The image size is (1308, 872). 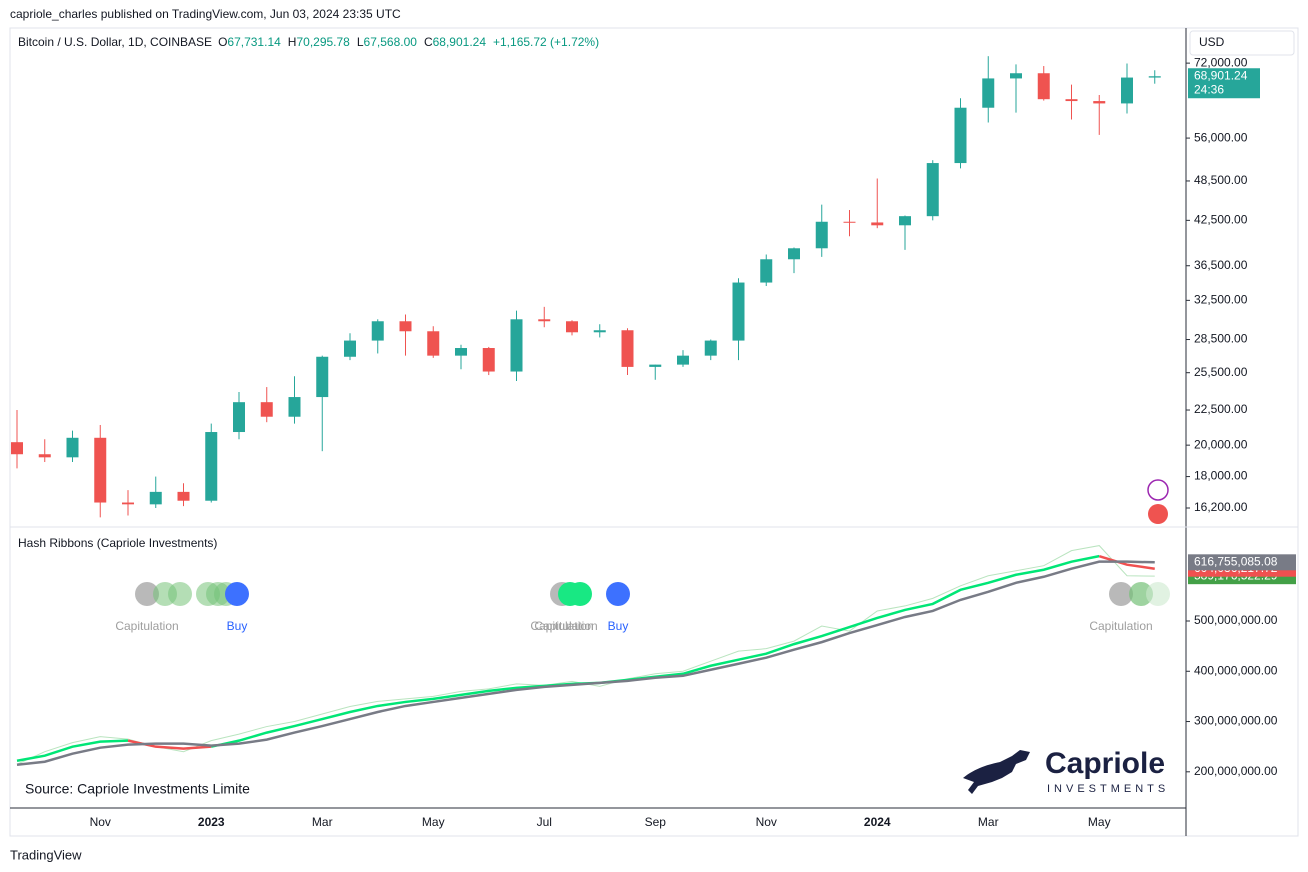 I want to click on y-tick-label: 56,000.00, so click(x=1221, y=137).